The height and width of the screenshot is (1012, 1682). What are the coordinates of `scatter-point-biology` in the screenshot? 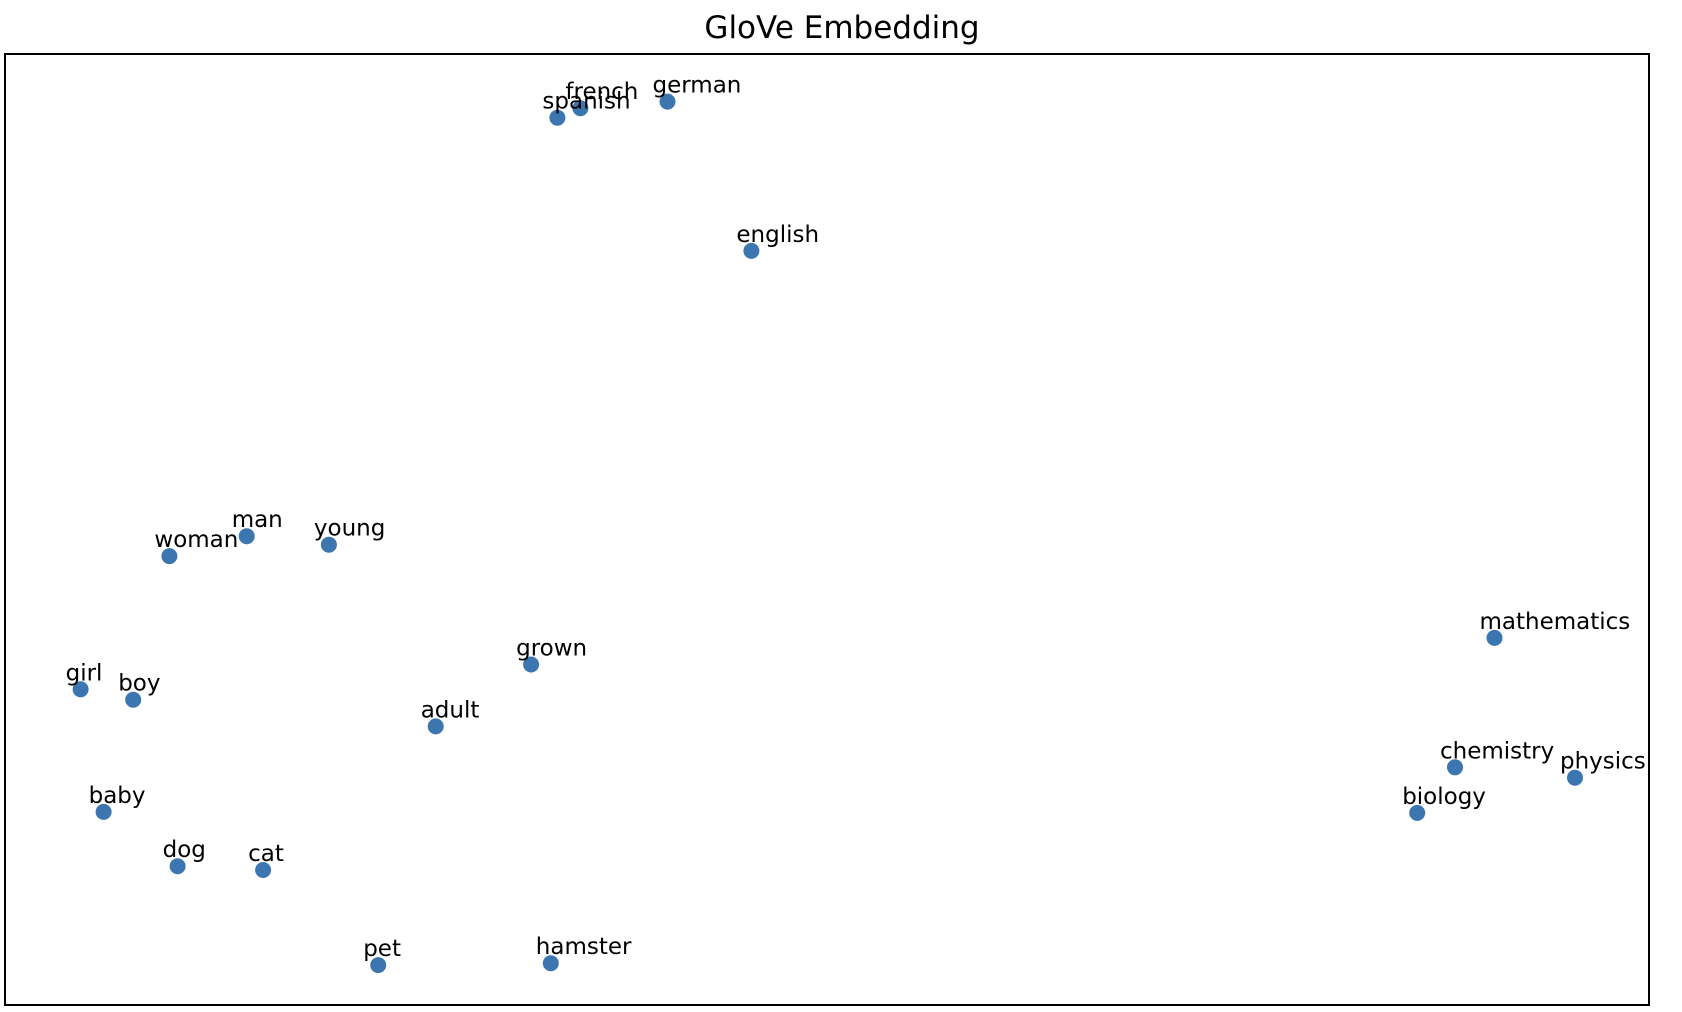 It's located at (1417, 812).